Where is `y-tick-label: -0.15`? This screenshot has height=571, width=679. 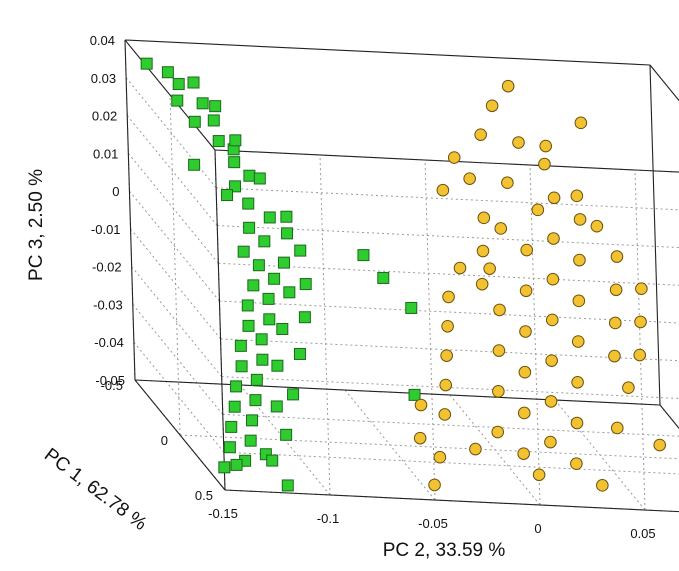
y-tick-label: -0.15 is located at coordinates (223, 513).